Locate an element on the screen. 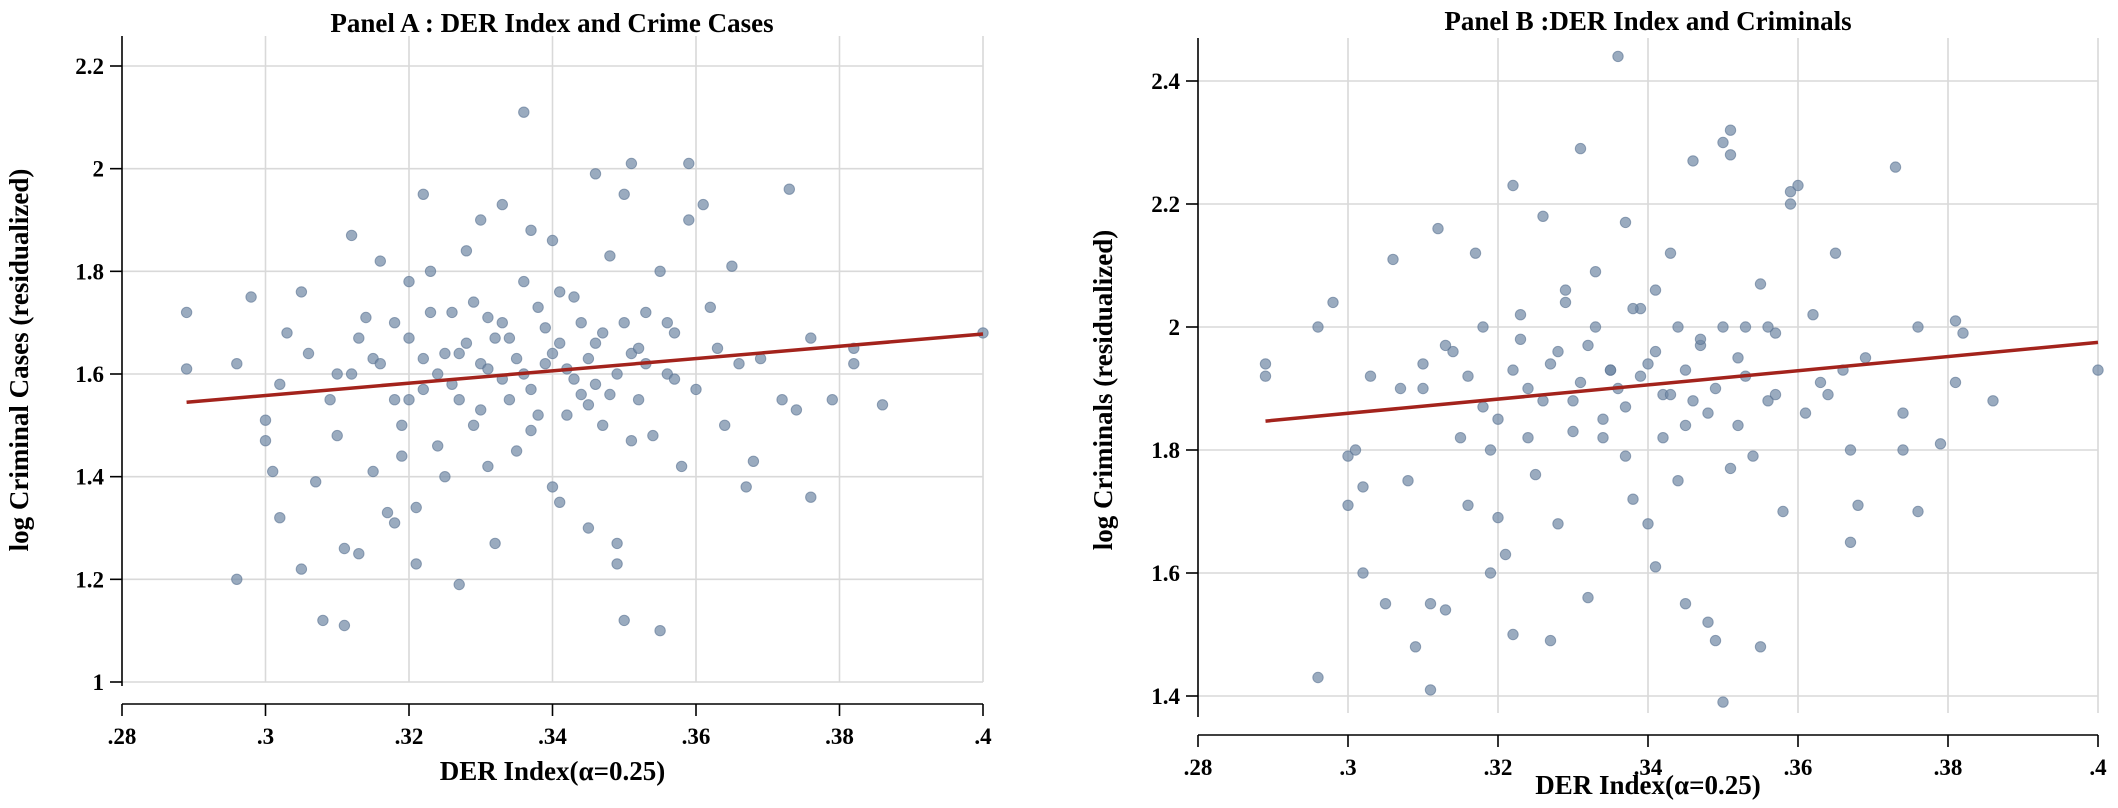 This screenshot has height=808, width=2118. y-tick-label: 1.4 is located at coordinates (1165, 696).